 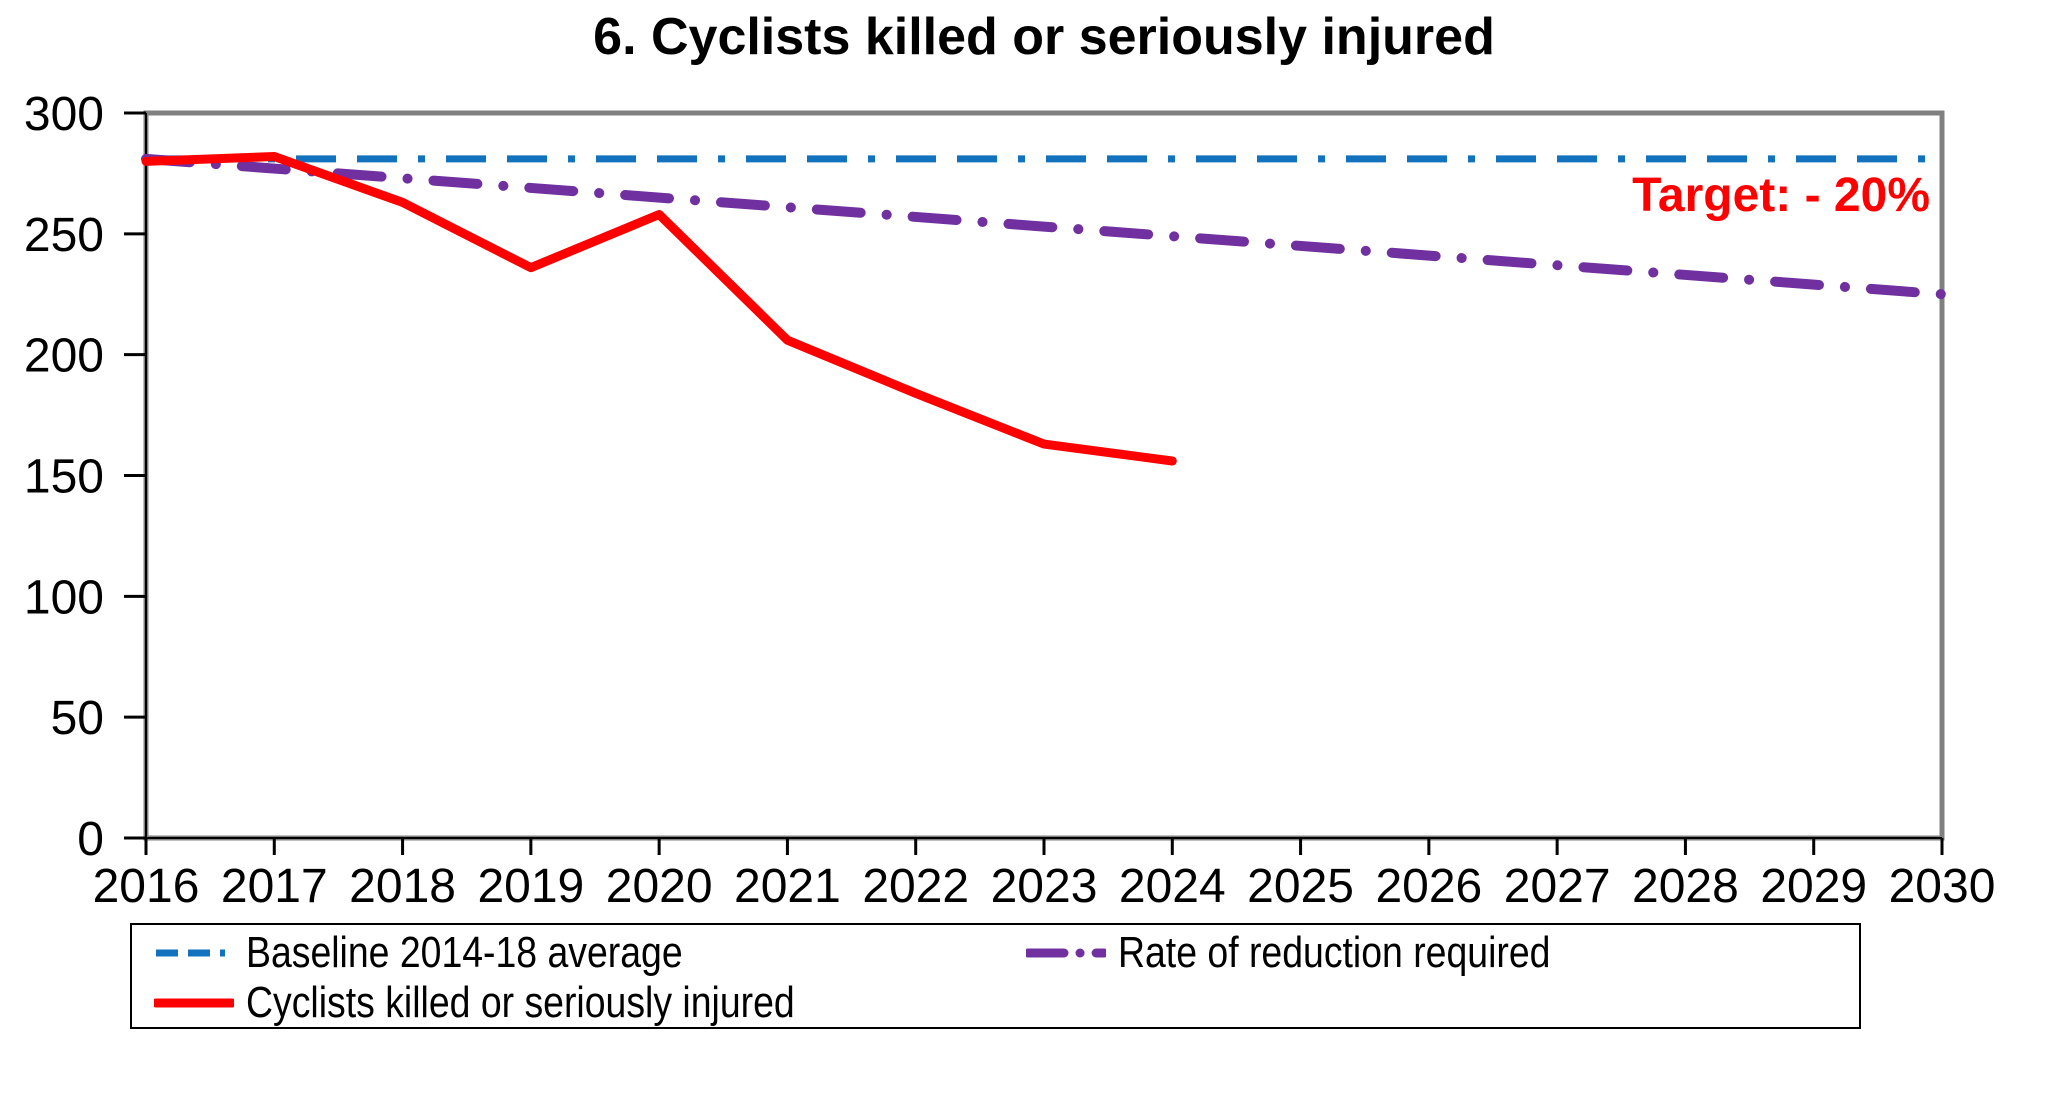 I want to click on x-tick-label: 2030, so click(x=1942, y=886).